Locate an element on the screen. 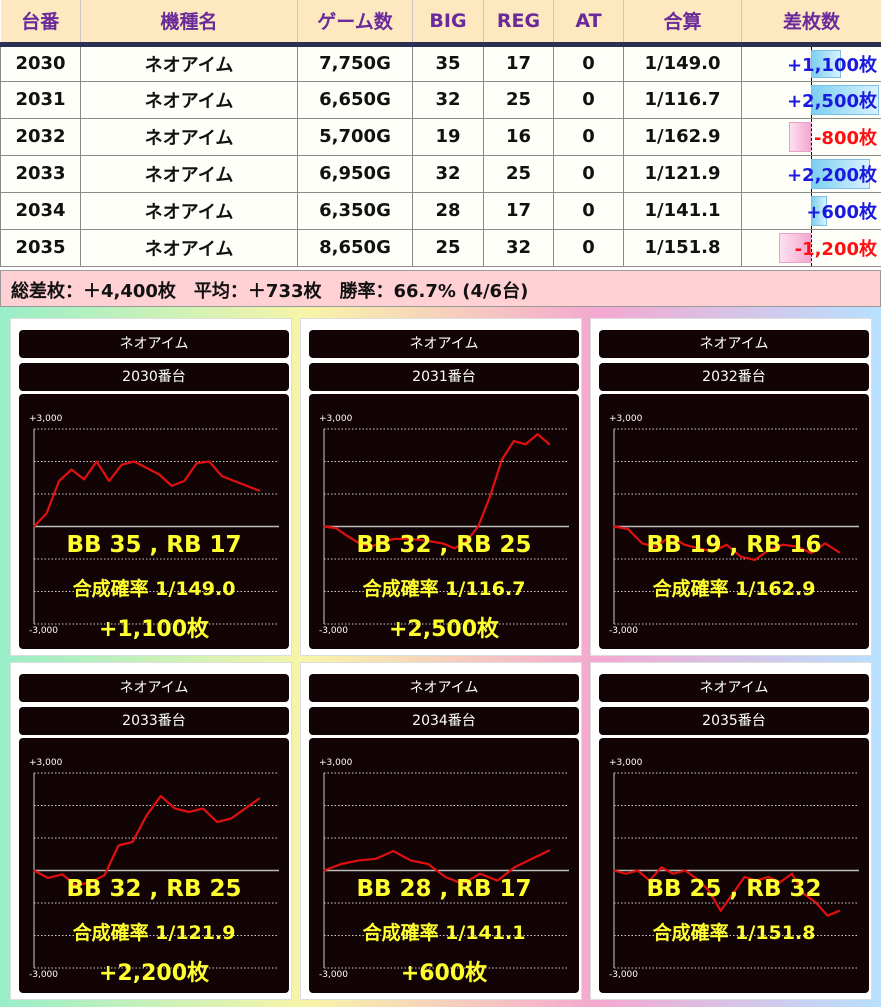 The width and height of the screenshot is (881, 1007). column-header: ゲーム数 is located at coordinates (355, 23).